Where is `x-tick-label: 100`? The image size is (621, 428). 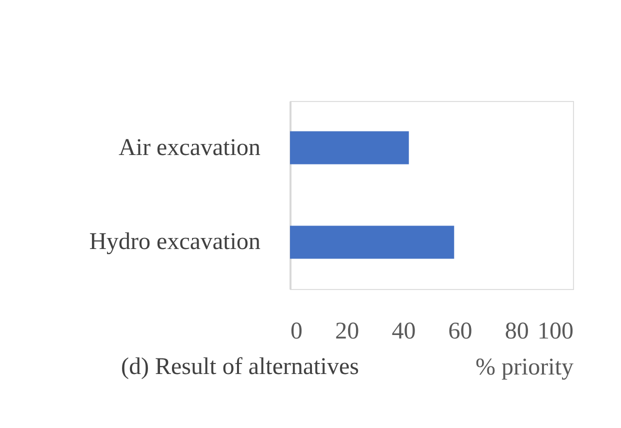
x-tick-label: 100 is located at coordinates (556, 331).